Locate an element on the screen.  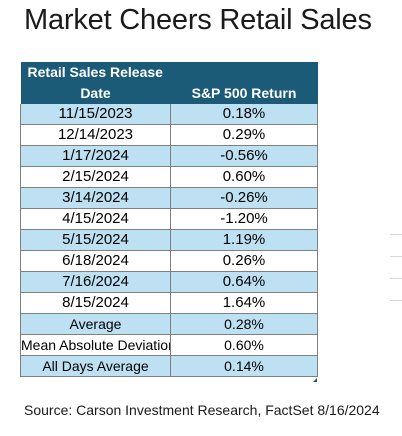
page-title: Market Cheers Retail Sales is located at coordinates (198, 20).